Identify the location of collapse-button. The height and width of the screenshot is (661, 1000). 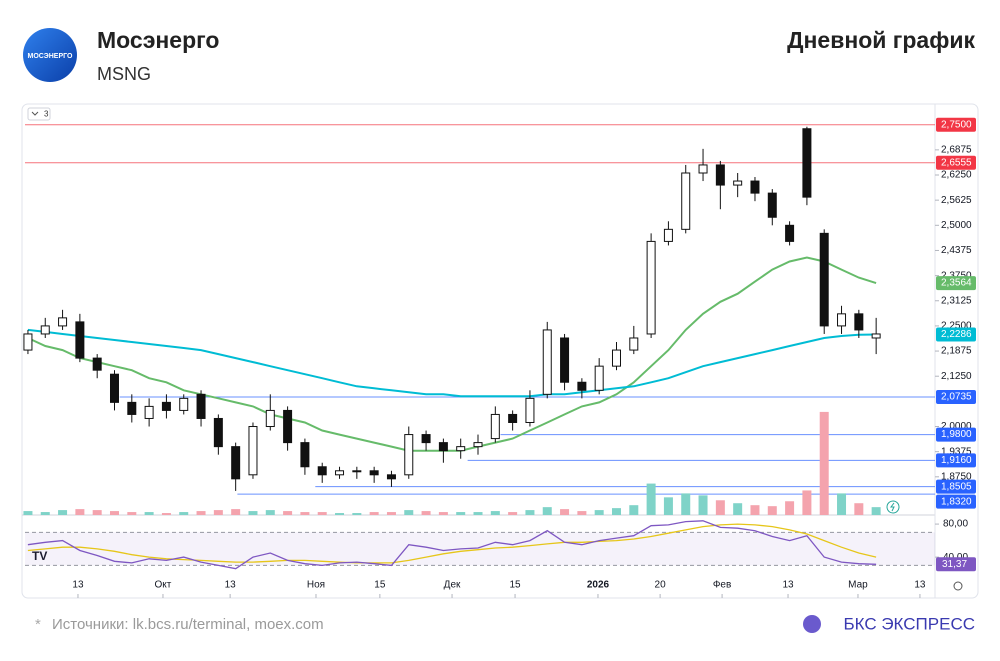
(39, 114).